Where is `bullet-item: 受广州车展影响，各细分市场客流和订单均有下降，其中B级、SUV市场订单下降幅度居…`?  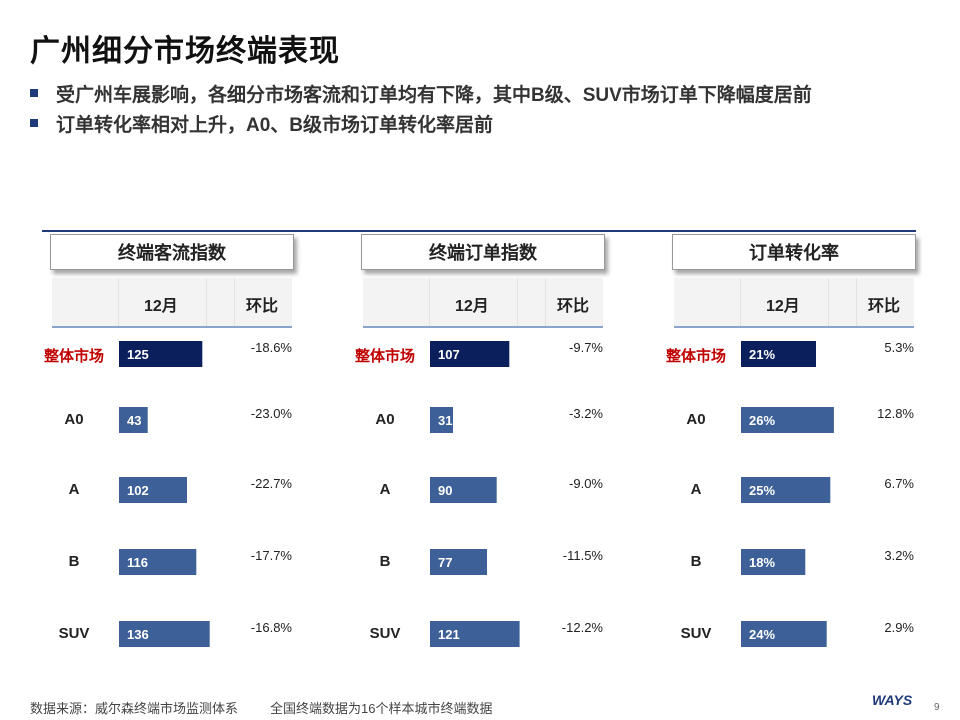 bullet-item: 受广州车展影响，各细分市场客流和订单均有下降，其中B级、SUV市场订单下降幅度居… is located at coordinates (421, 93).